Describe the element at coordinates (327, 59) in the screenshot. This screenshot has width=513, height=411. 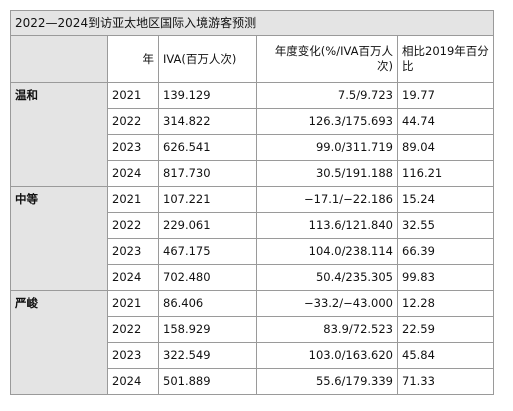
I see `column-header: 年度变化(%/IVA百万人次)` at that location.